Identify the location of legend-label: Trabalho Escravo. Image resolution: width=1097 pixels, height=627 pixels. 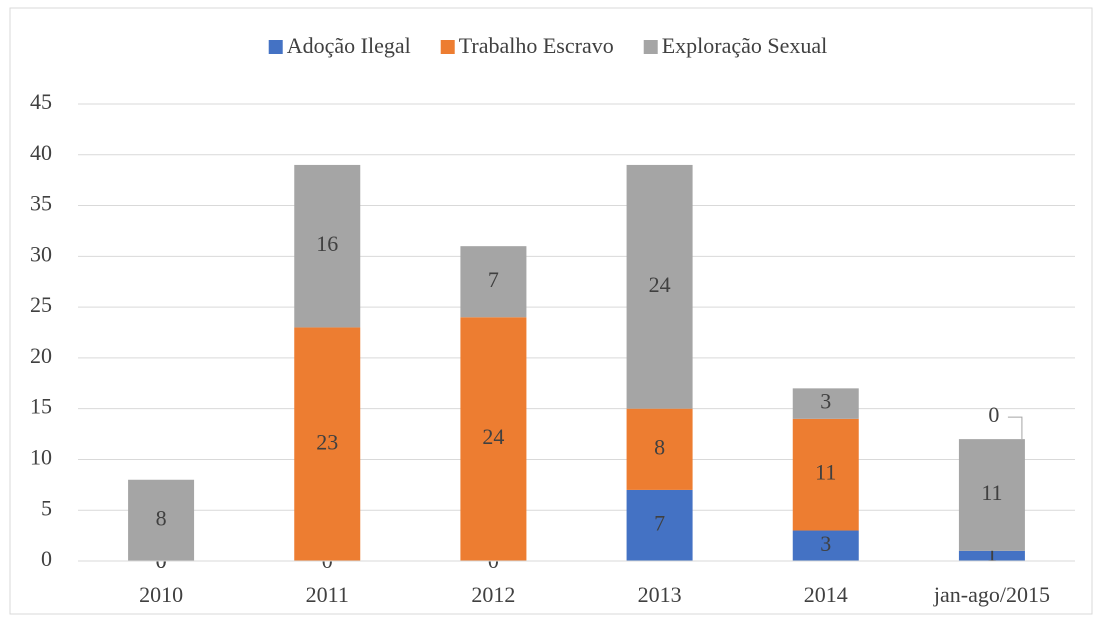
(536, 45).